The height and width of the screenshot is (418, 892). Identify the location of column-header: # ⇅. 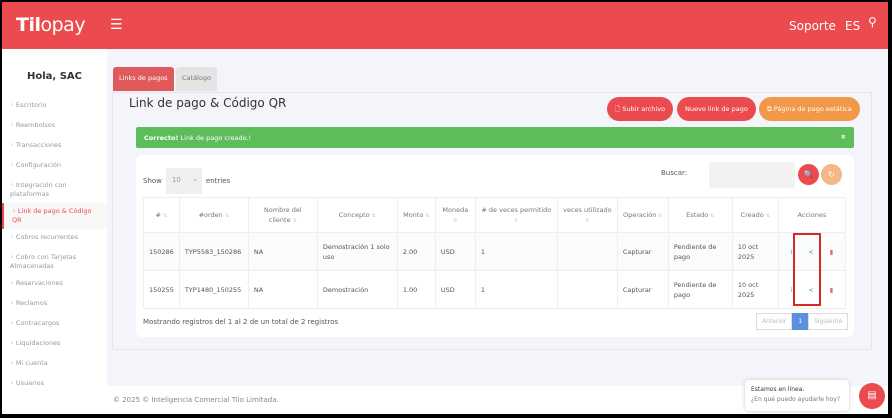
(161, 215).